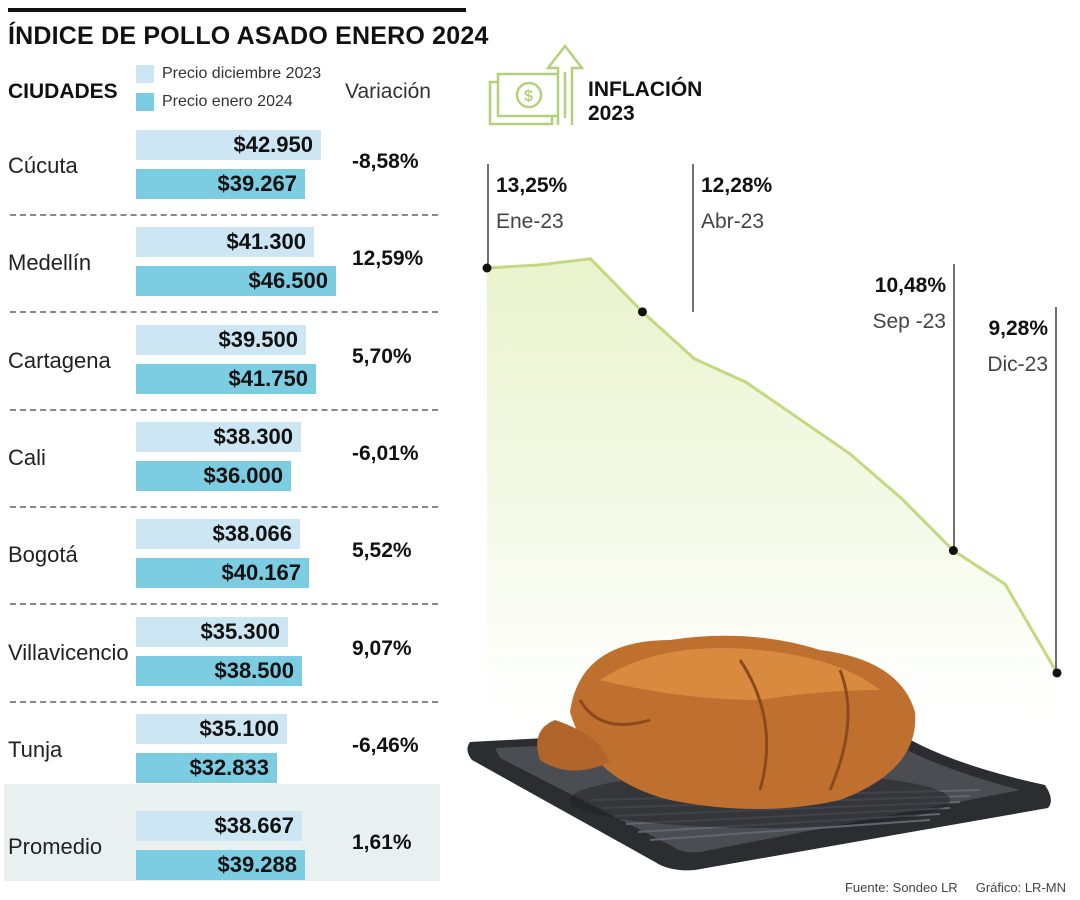  I want to click on row-content: Cali $38.300 $36.000 -6,01%, so click(225, 456).